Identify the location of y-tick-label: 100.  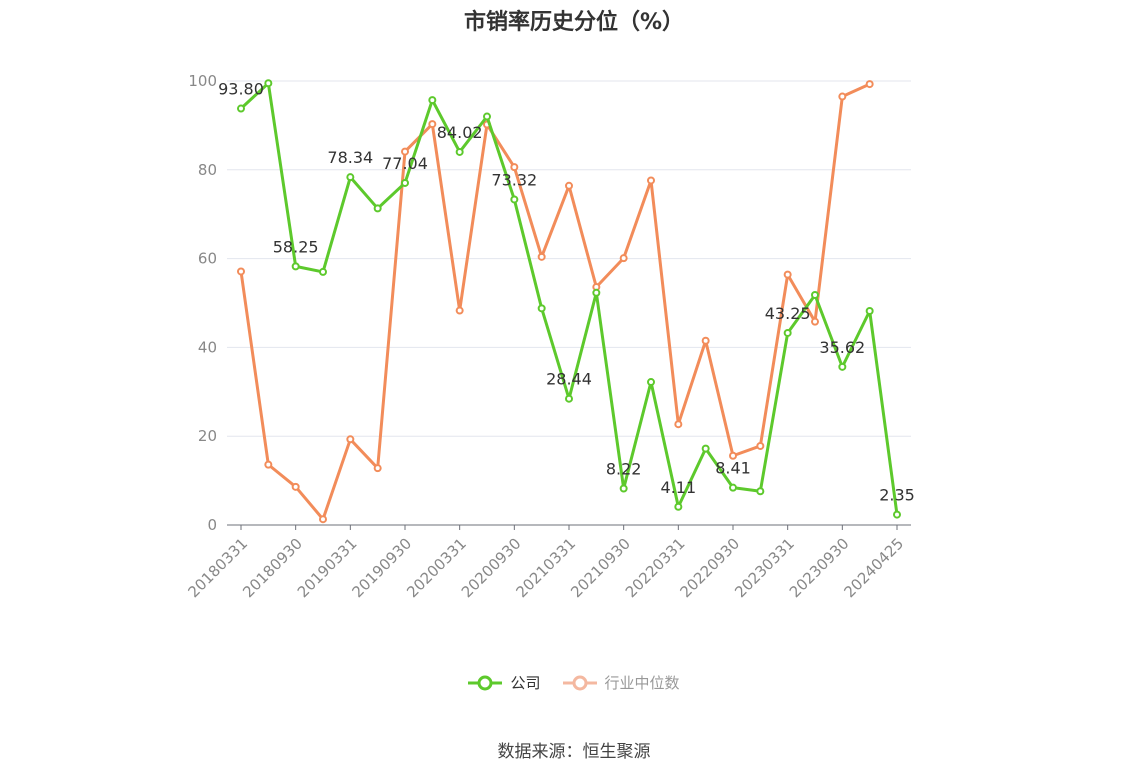
(202, 81).